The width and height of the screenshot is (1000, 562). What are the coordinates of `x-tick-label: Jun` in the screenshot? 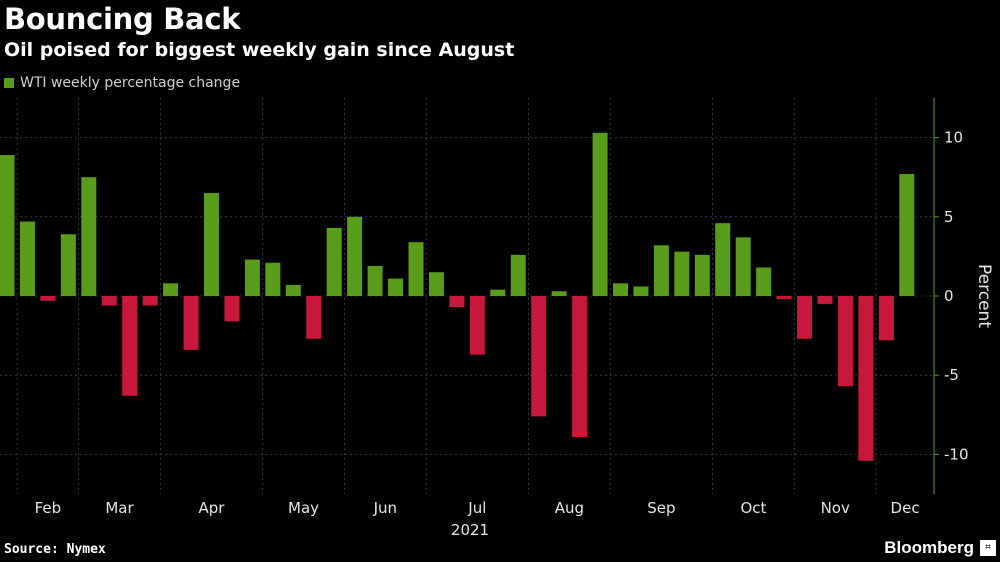 It's located at (385, 508).